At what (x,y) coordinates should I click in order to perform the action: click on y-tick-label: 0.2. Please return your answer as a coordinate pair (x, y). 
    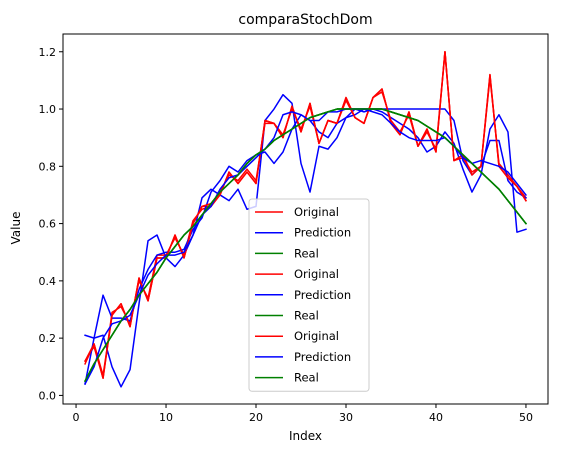
    Looking at the image, I should click on (48, 338).